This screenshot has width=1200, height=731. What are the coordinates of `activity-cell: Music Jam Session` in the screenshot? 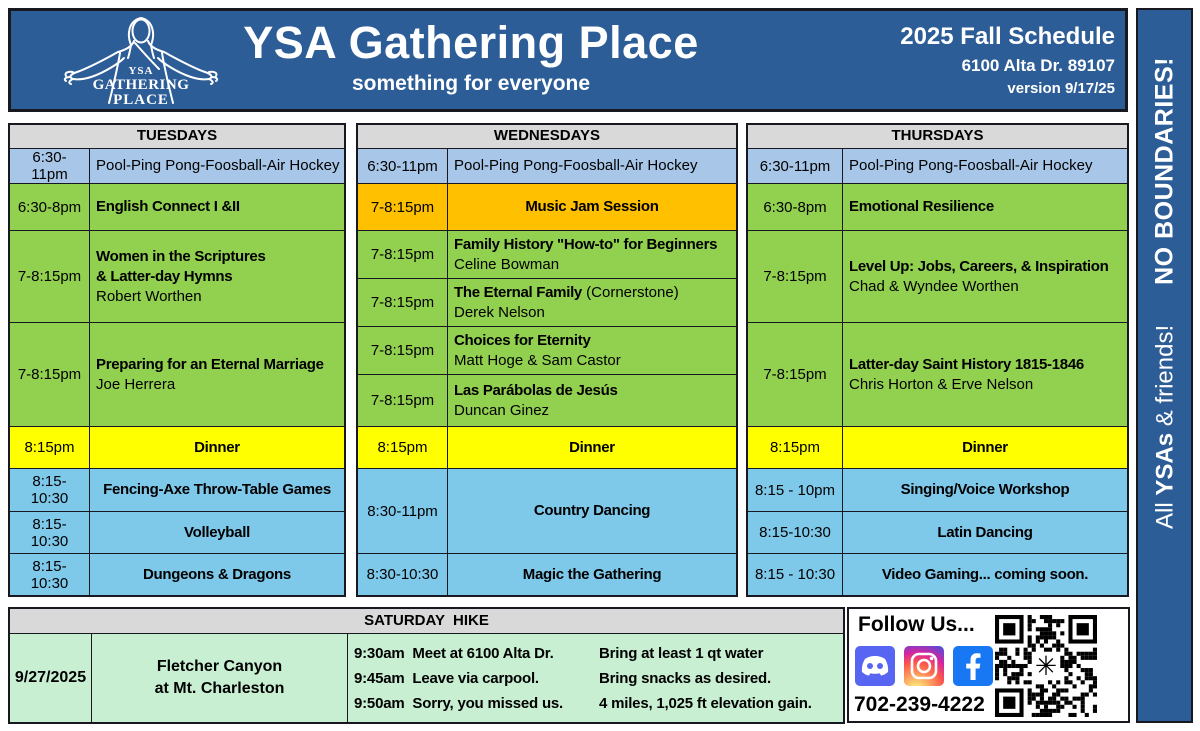 It's located at (592, 207).